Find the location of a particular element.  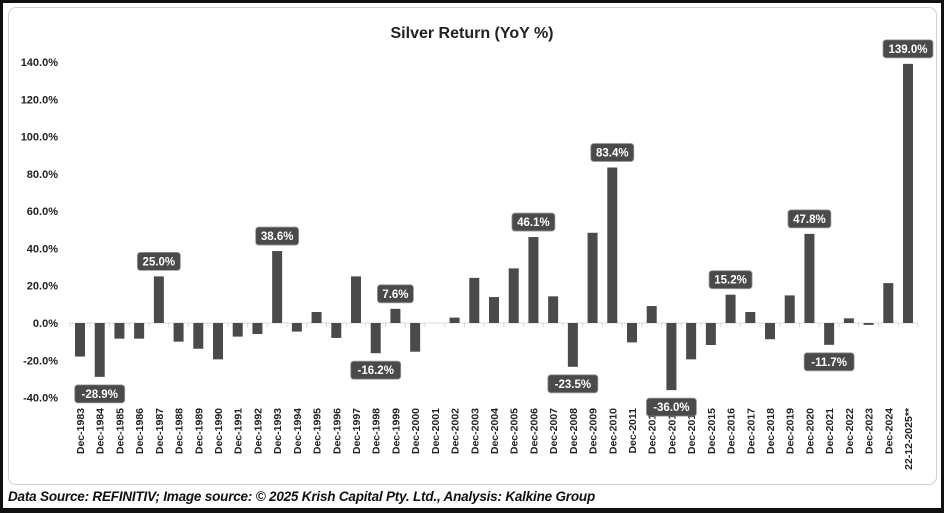

bar-dec-1985 is located at coordinates (119, 331).